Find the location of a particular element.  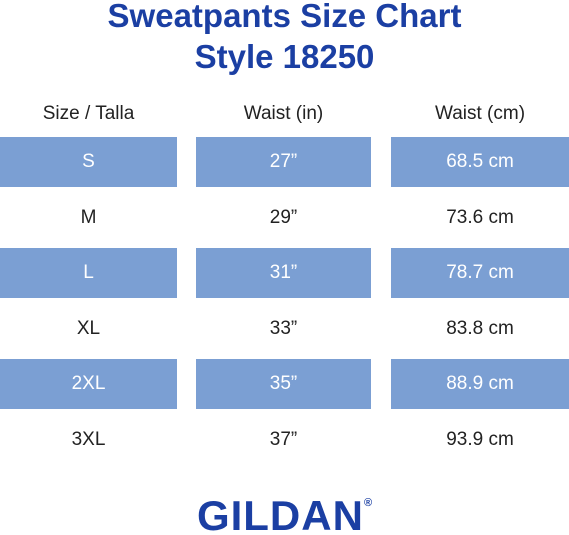

table-cell: XL is located at coordinates (88, 328).